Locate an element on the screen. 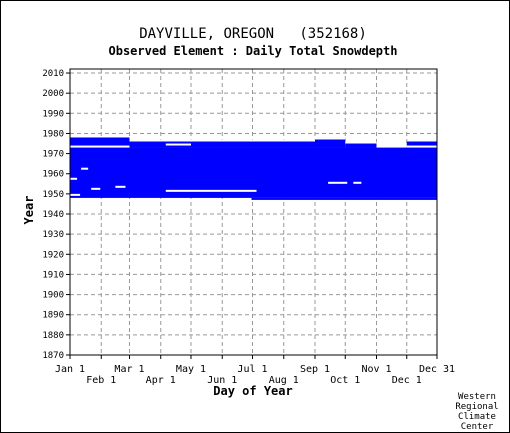  x-tick-label: Oct 1 is located at coordinates (345, 380).